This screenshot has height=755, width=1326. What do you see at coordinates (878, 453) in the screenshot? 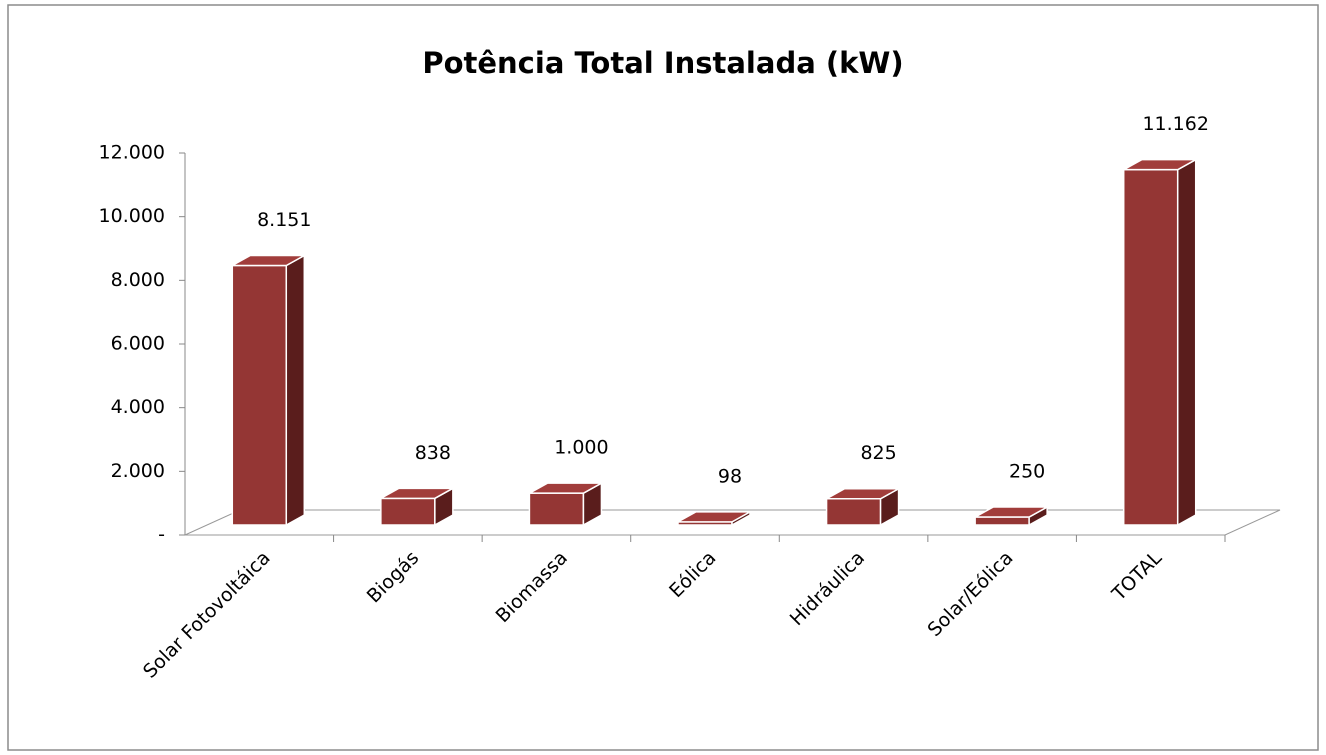
I see `value-label: 825` at bounding box center [878, 453].